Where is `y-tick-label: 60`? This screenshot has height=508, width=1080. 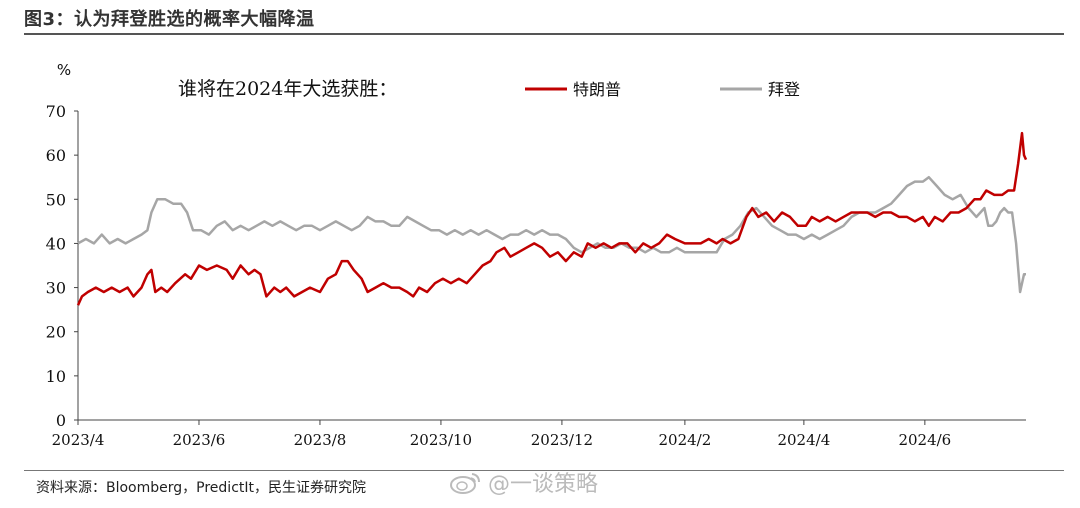 y-tick-label: 60 is located at coordinates (56, 155).